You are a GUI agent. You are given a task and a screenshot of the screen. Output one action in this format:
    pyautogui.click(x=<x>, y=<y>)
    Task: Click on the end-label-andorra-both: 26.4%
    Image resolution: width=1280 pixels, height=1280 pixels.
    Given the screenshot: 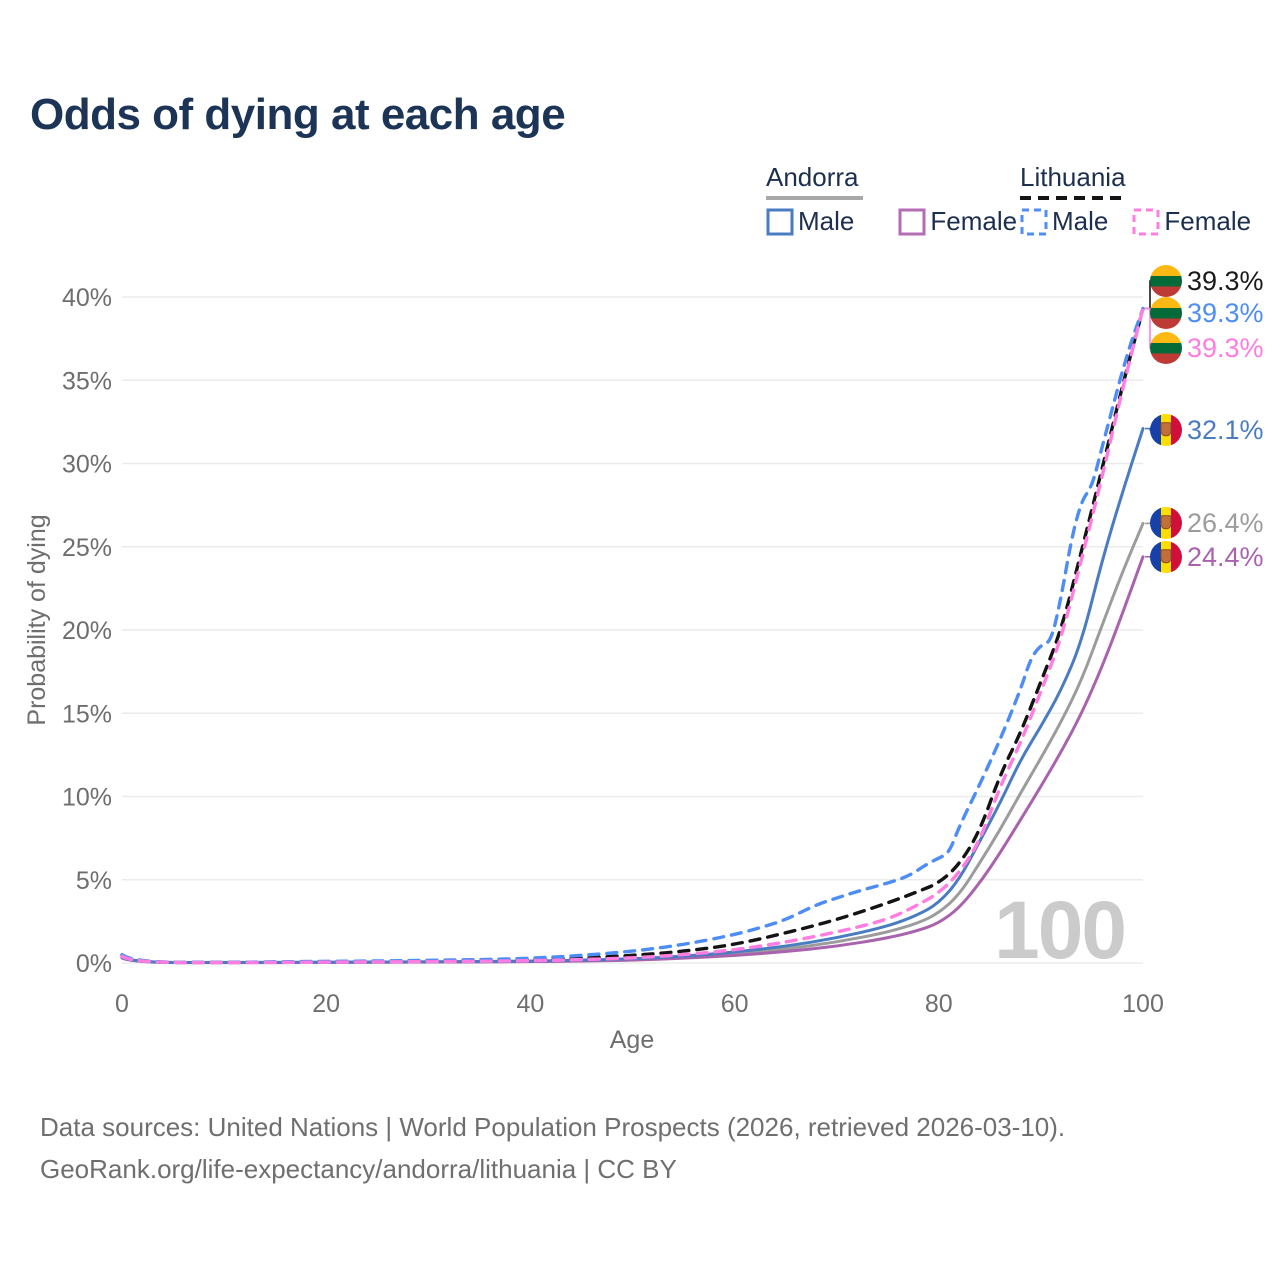 What is the action you would take?
    pyautogui.click(x=1207, y=523)
    